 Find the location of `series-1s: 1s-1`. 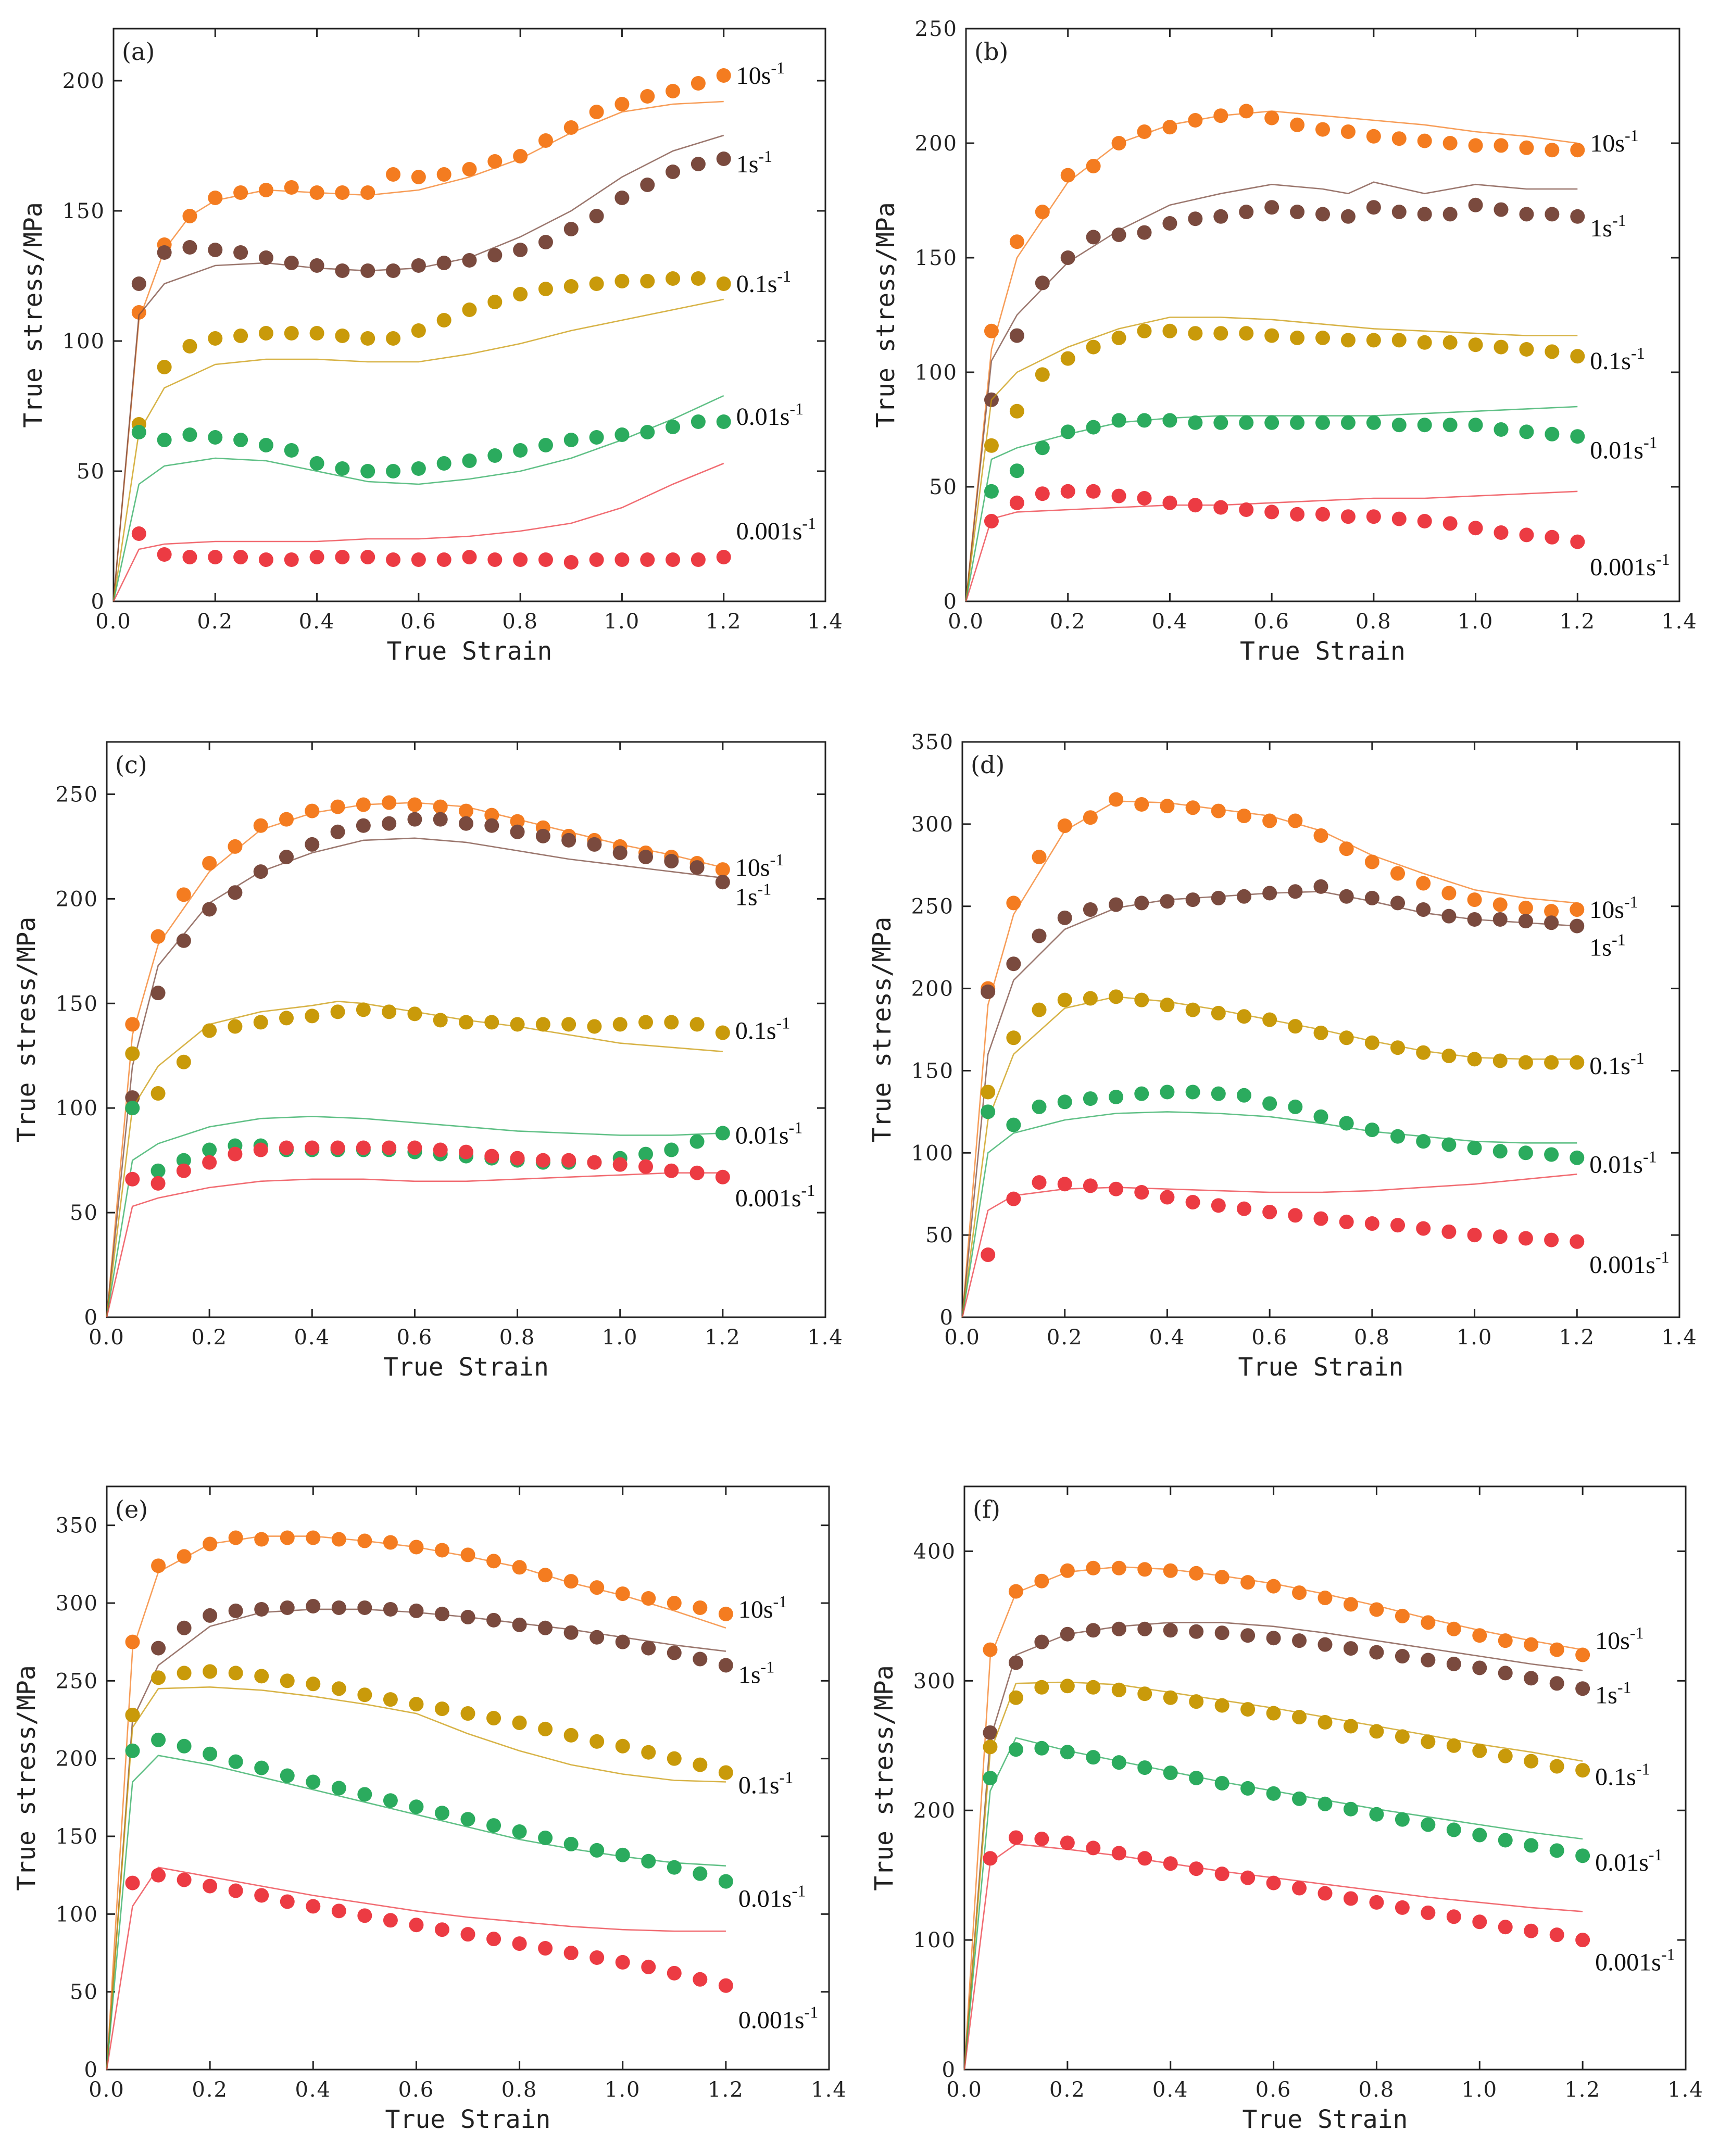

series-1s: 1s-1 is located at coordinates (440, 1834).